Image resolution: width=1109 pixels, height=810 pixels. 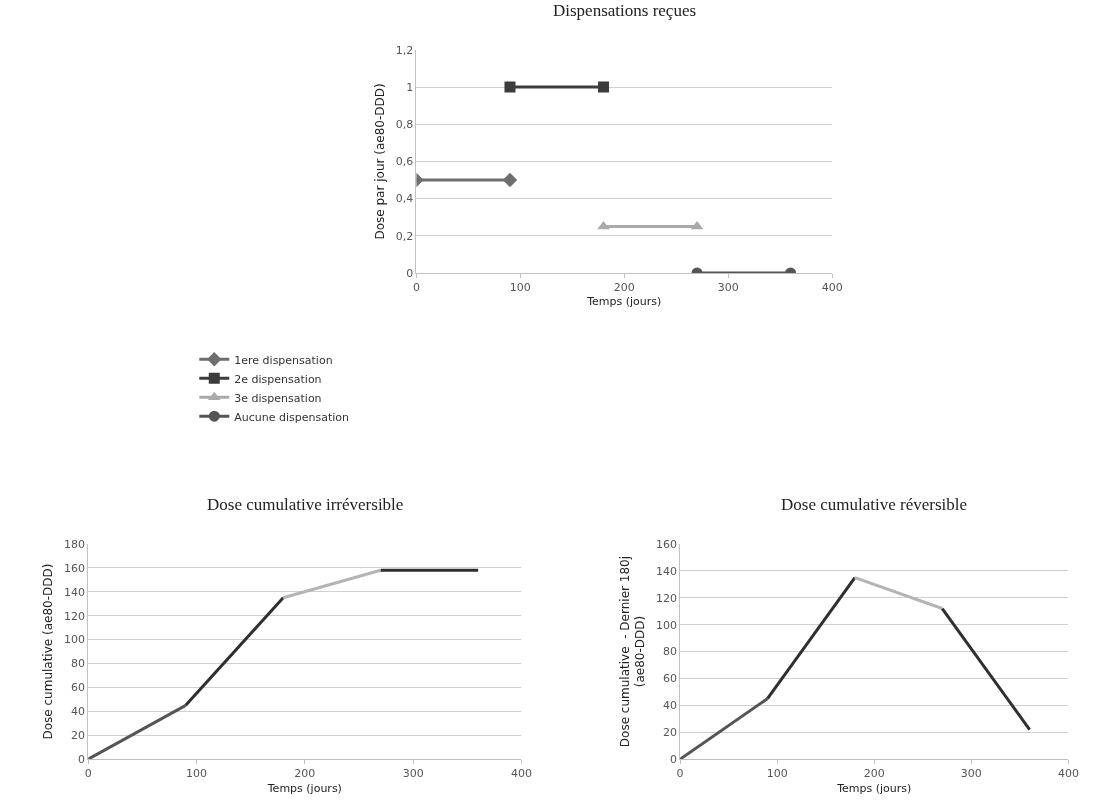 I want to click on y-axis-title: Dose cumulative (ae80-DDD), so click(x=48, y=651).